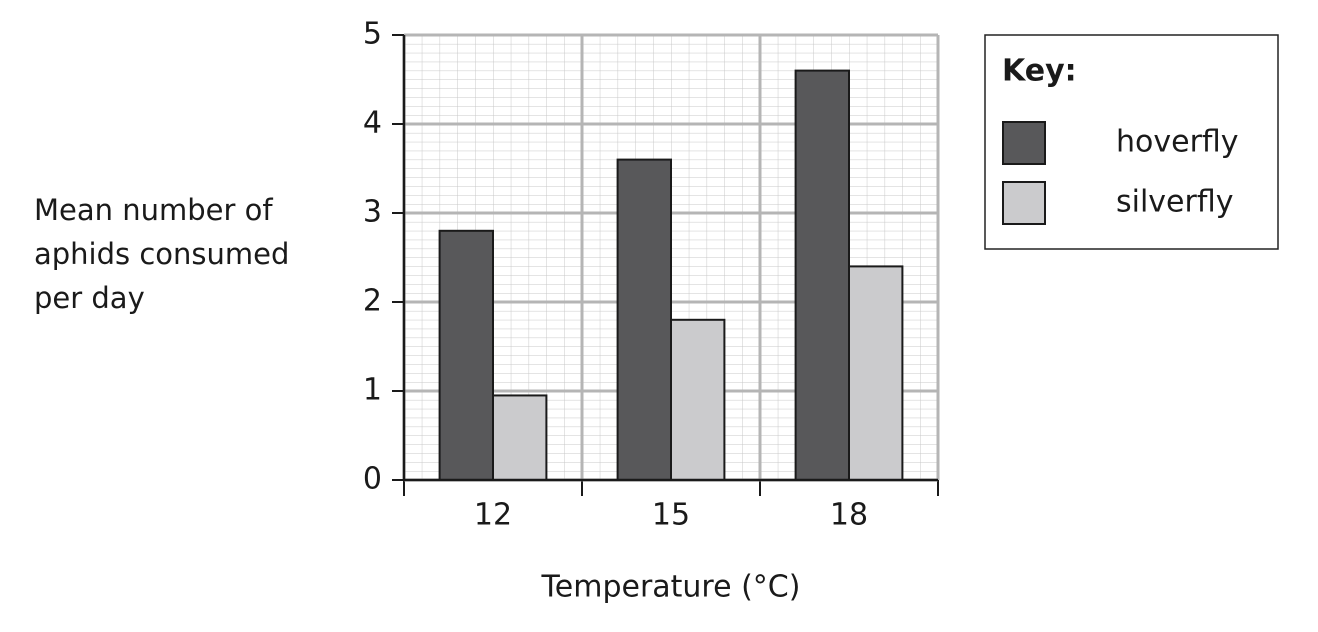 The image size is (1318, 632). I want to click on legend-label: silverfly, so click(1175, 202).